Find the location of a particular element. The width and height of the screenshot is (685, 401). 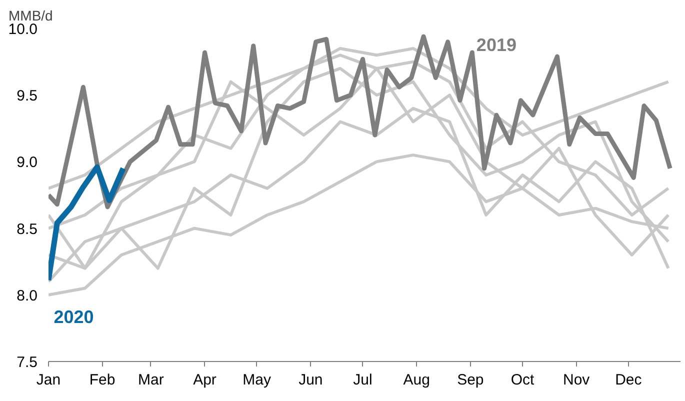

y-tick-label: 9.0 is located at coordinates (27, 163).